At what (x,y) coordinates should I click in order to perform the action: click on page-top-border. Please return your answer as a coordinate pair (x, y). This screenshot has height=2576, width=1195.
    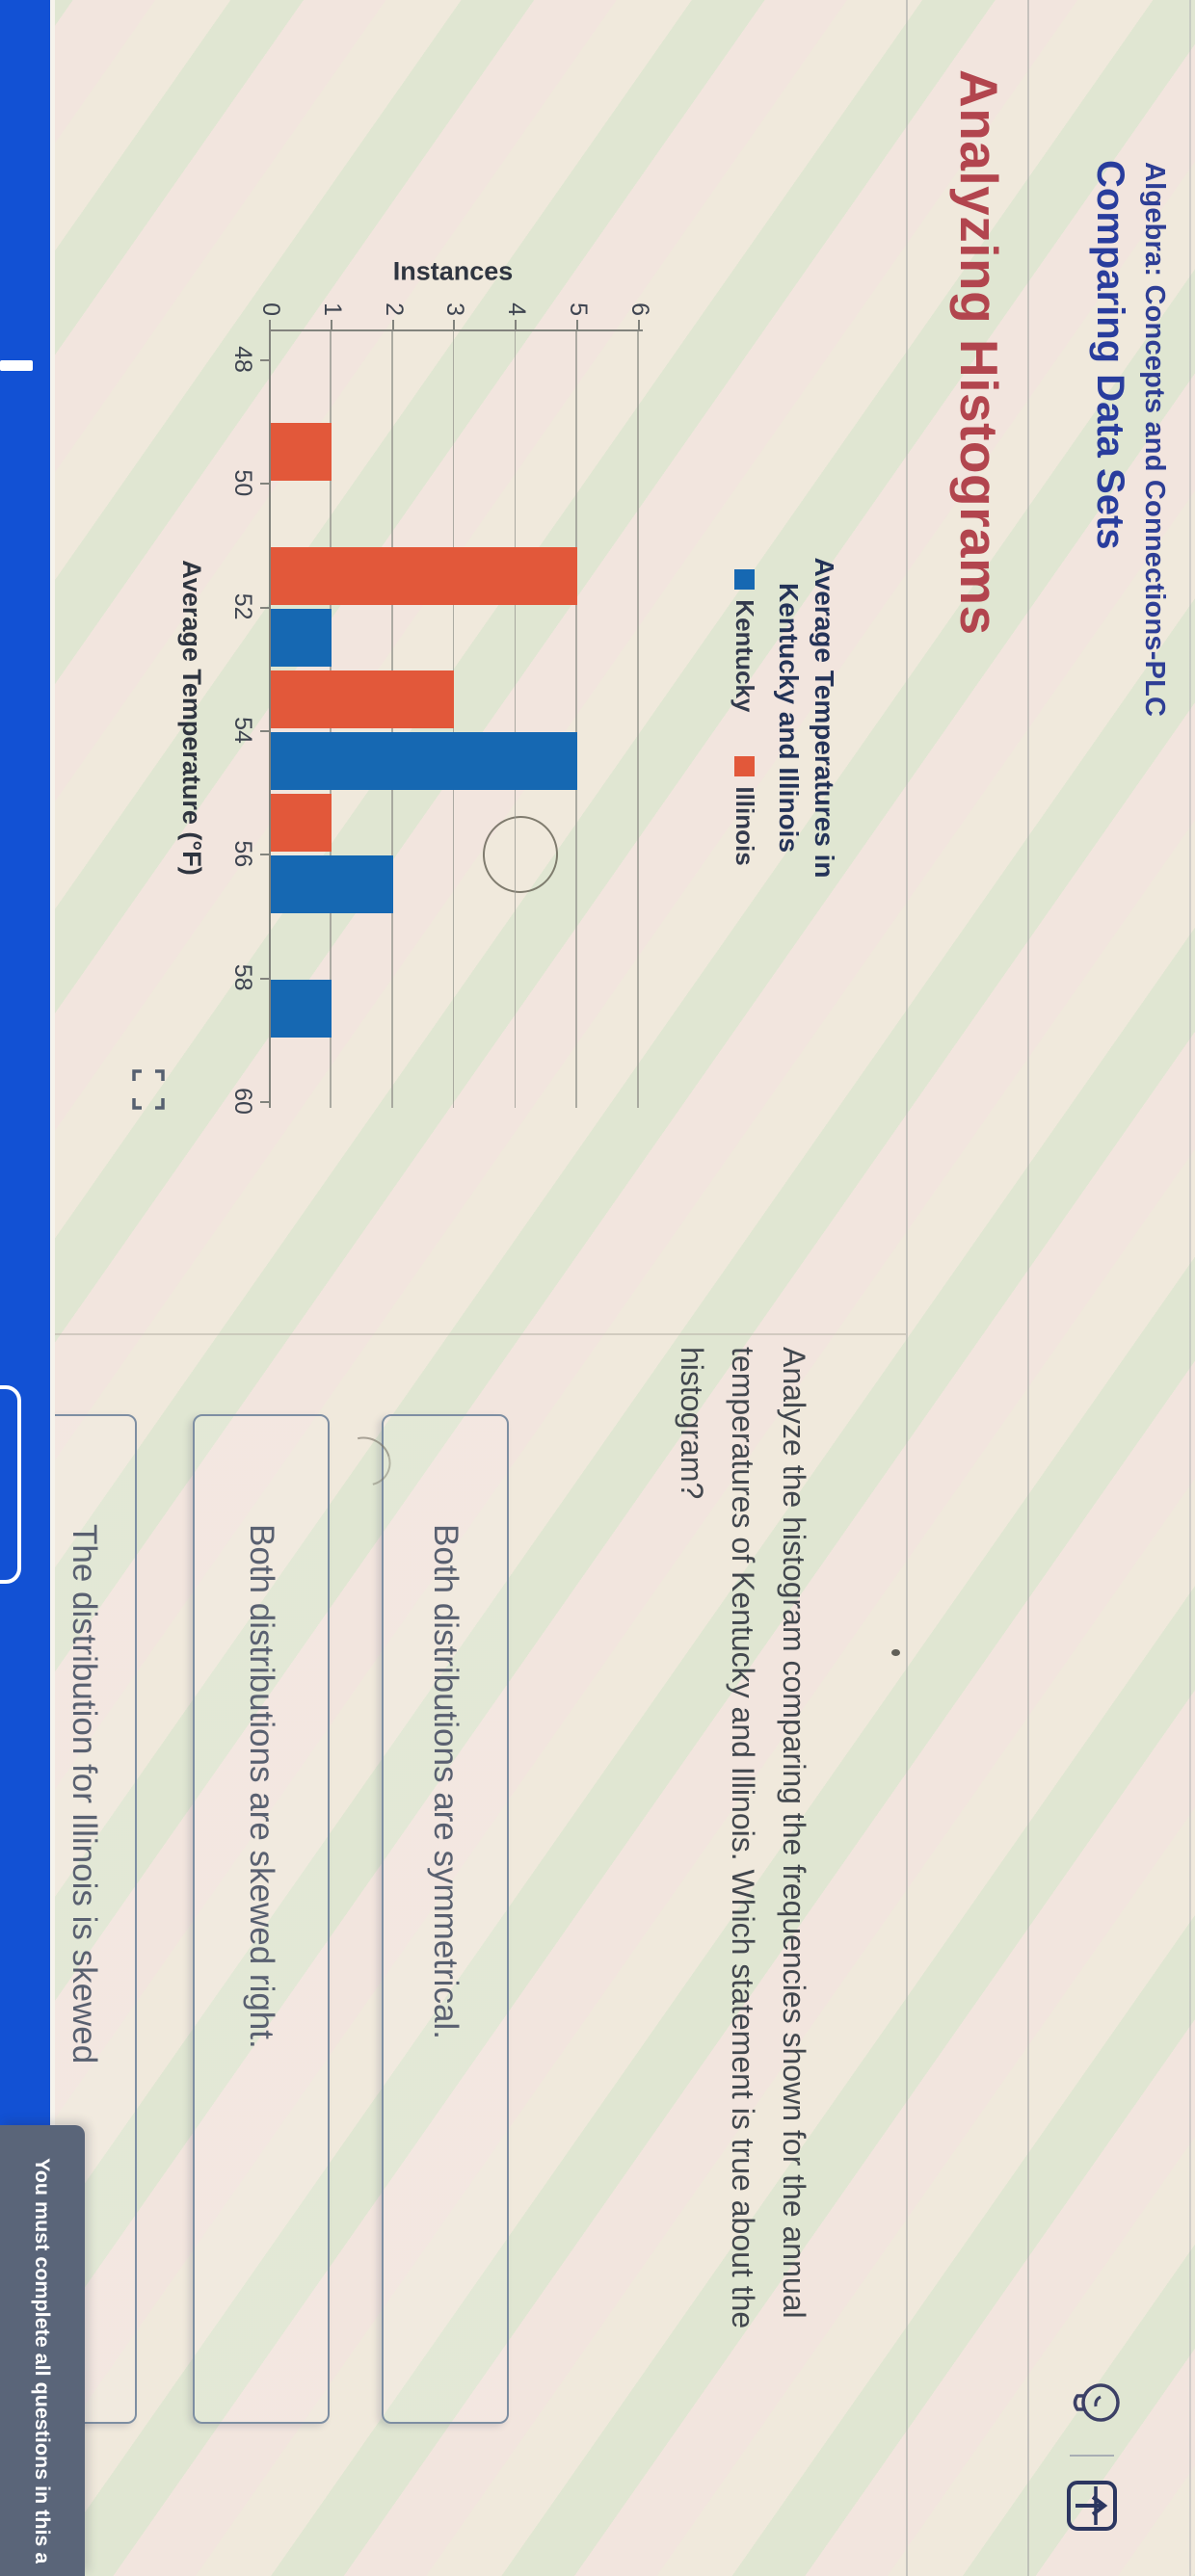
    Looking at the image, I should click on (1190, 1288).